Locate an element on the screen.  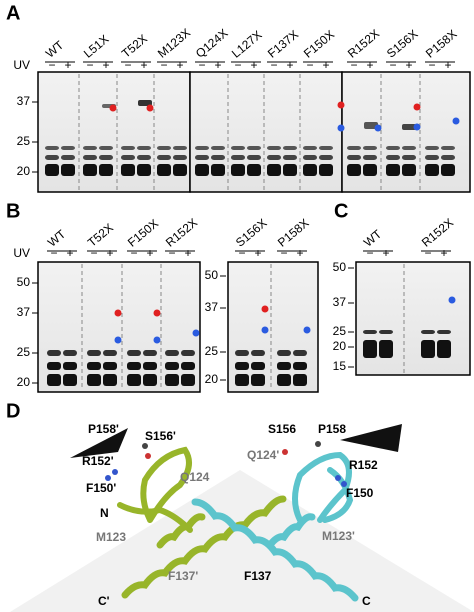
mw-marker: 15 is located at coordinates (340, 366).